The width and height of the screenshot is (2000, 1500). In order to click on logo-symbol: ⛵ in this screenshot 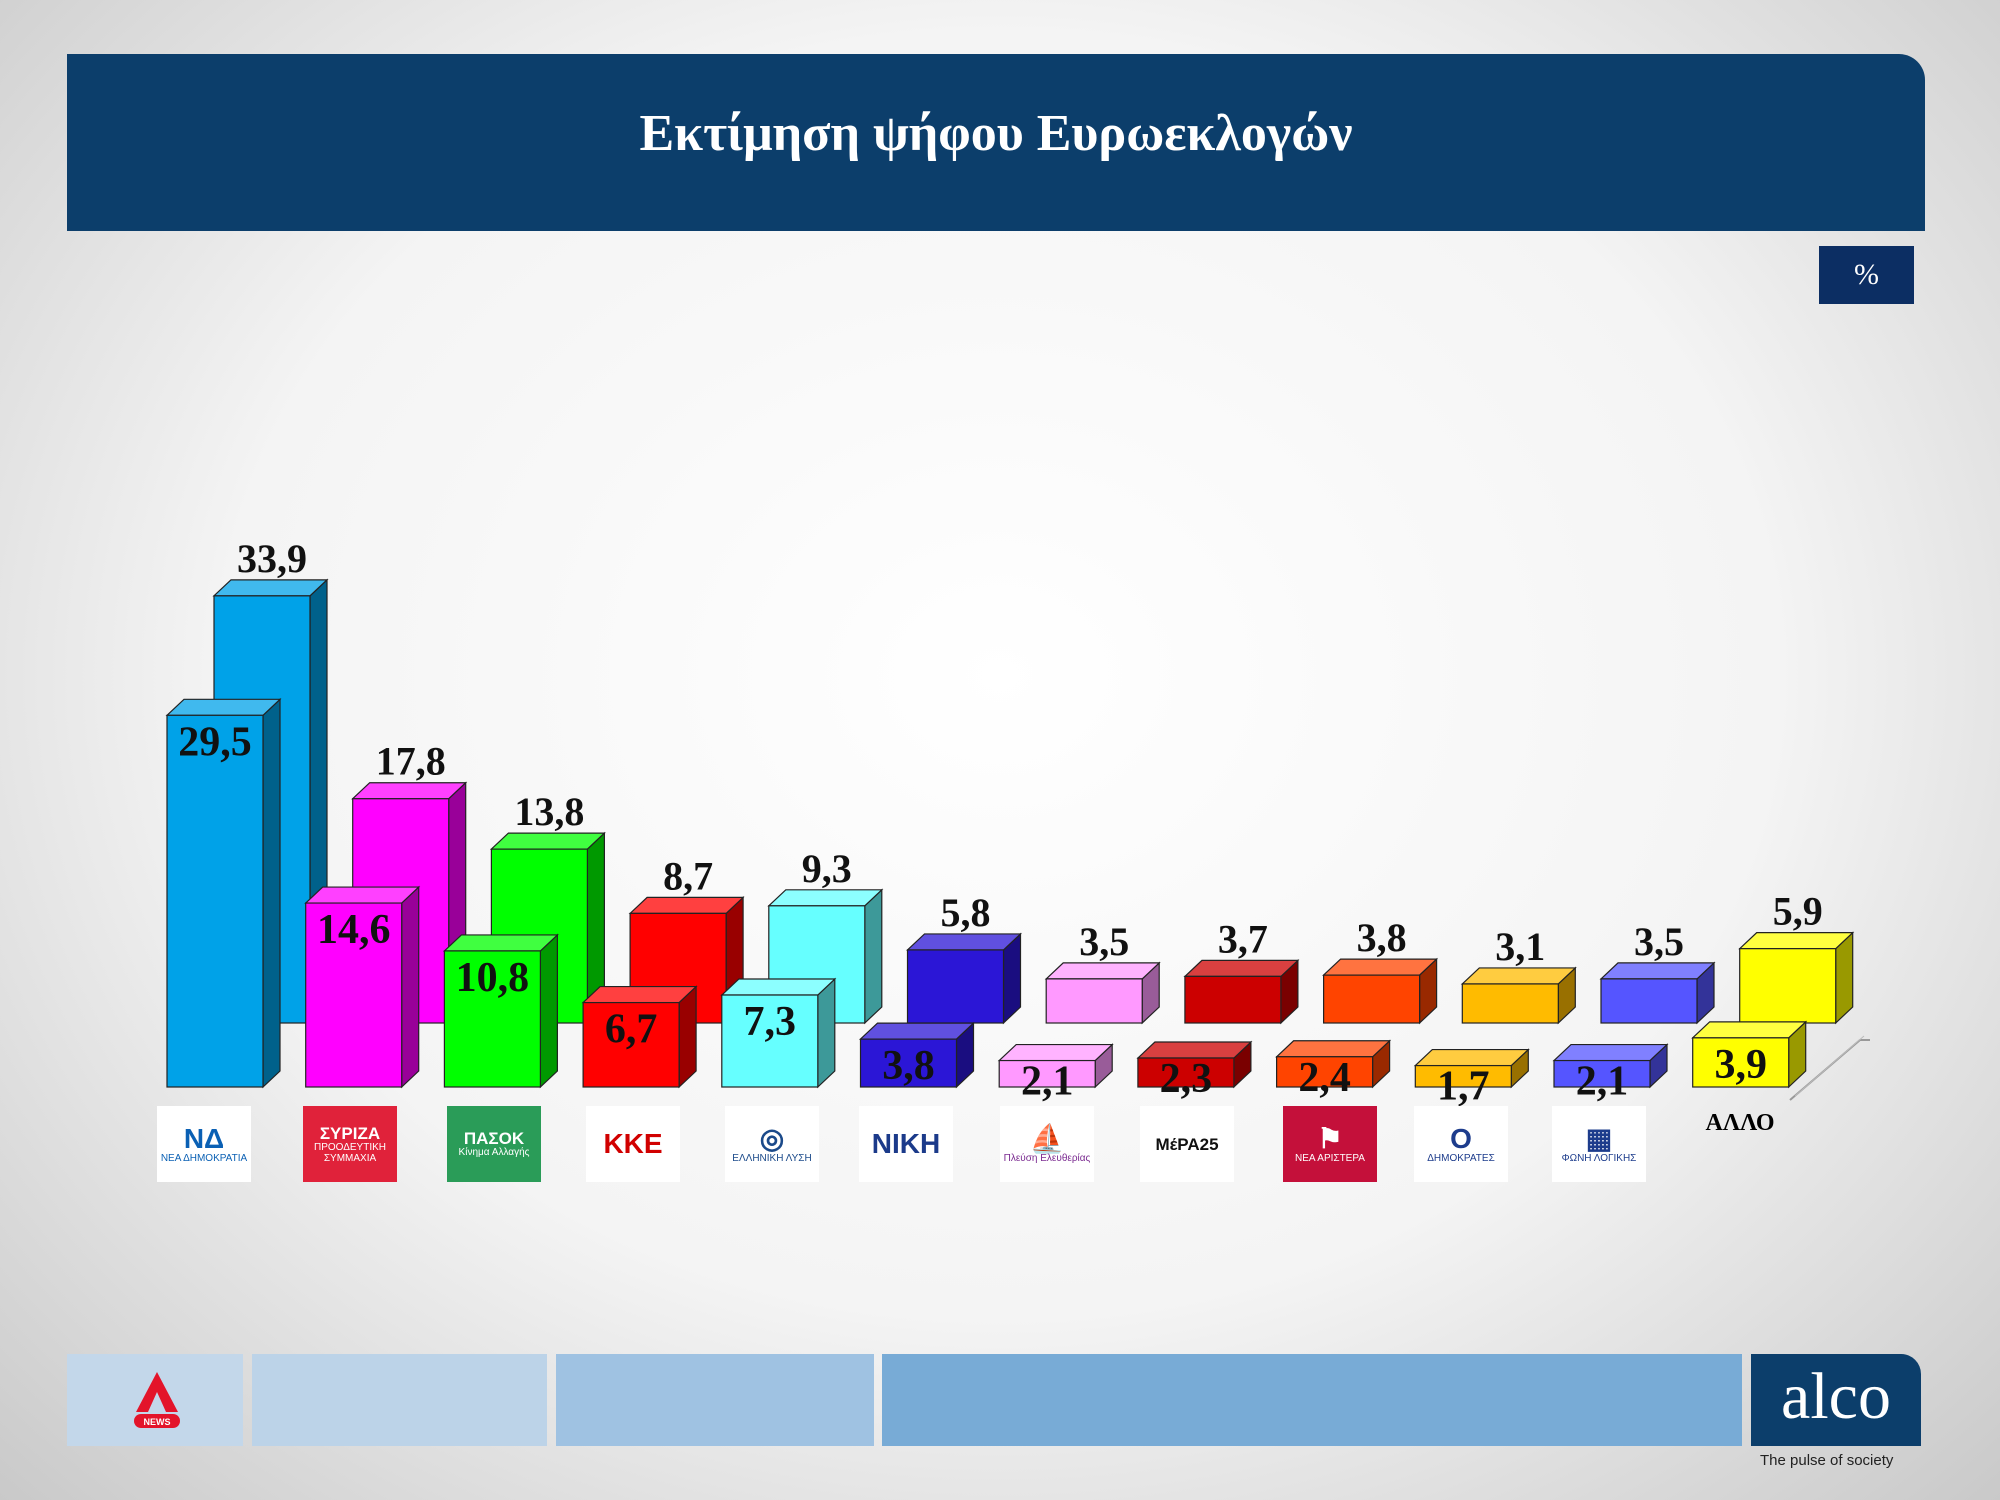, I will do `click(1047, 1138)`.